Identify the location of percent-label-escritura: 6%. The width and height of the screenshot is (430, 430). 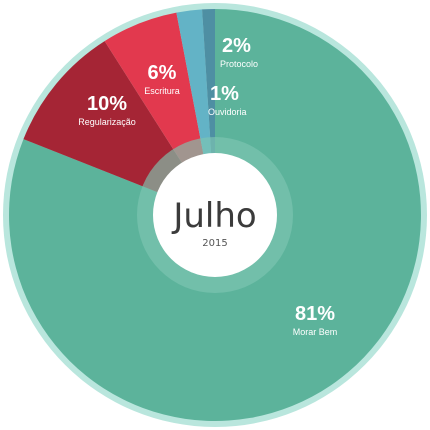
(162, 73).